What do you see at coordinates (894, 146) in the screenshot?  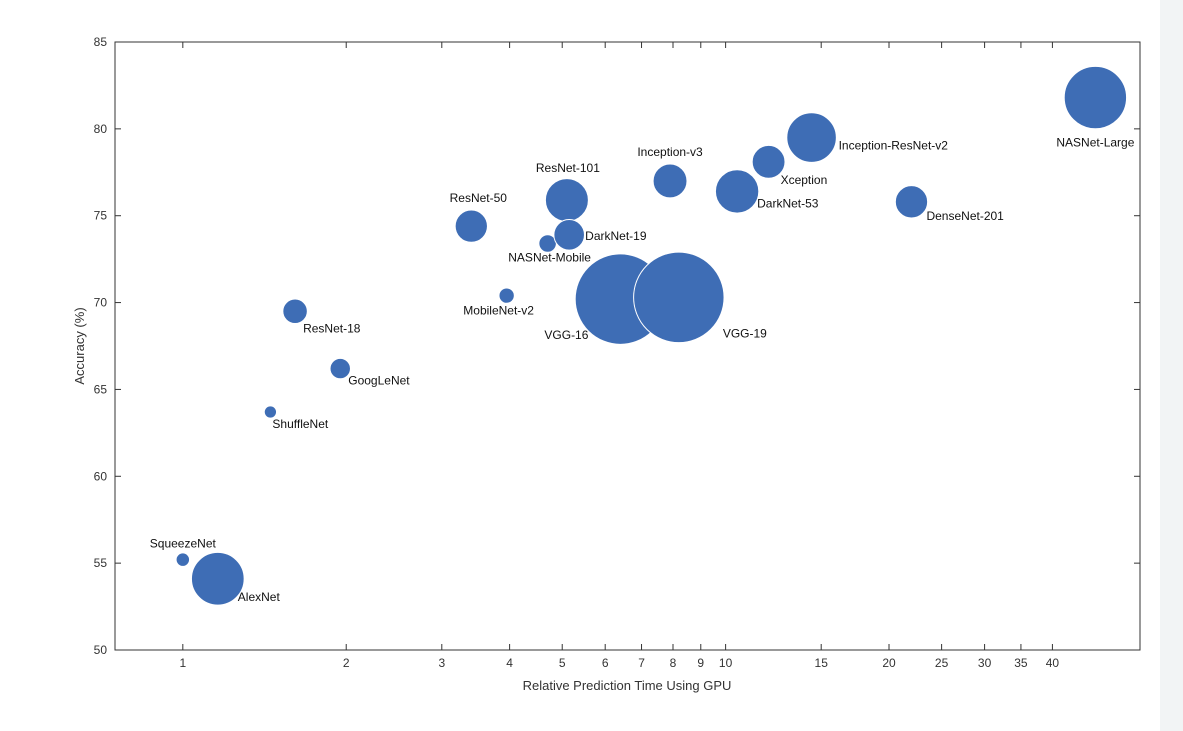 I see `bubble-label: Inception-ResNet-v2` at bounding box center [894, 146].